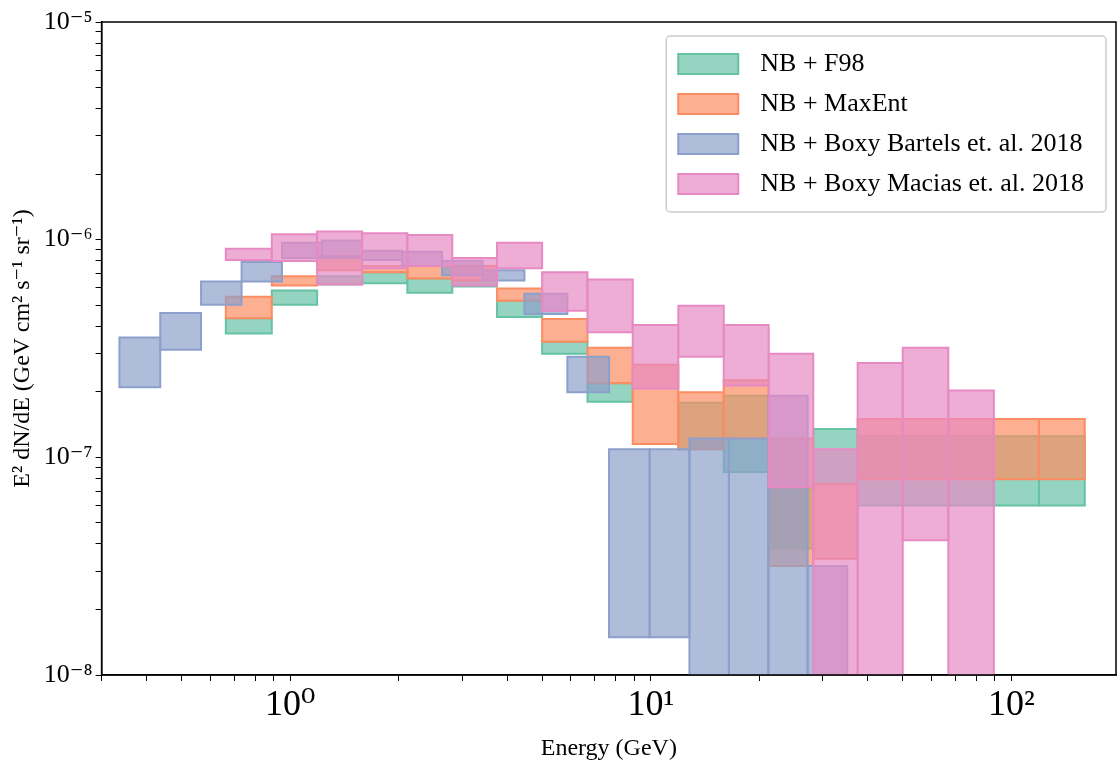 The image size is (1118, 771). What do you see at coordinates (68, 20) in the screenshot?
I see `y-tick-label: 10⁻⁵` at bounding box center [68, 20].